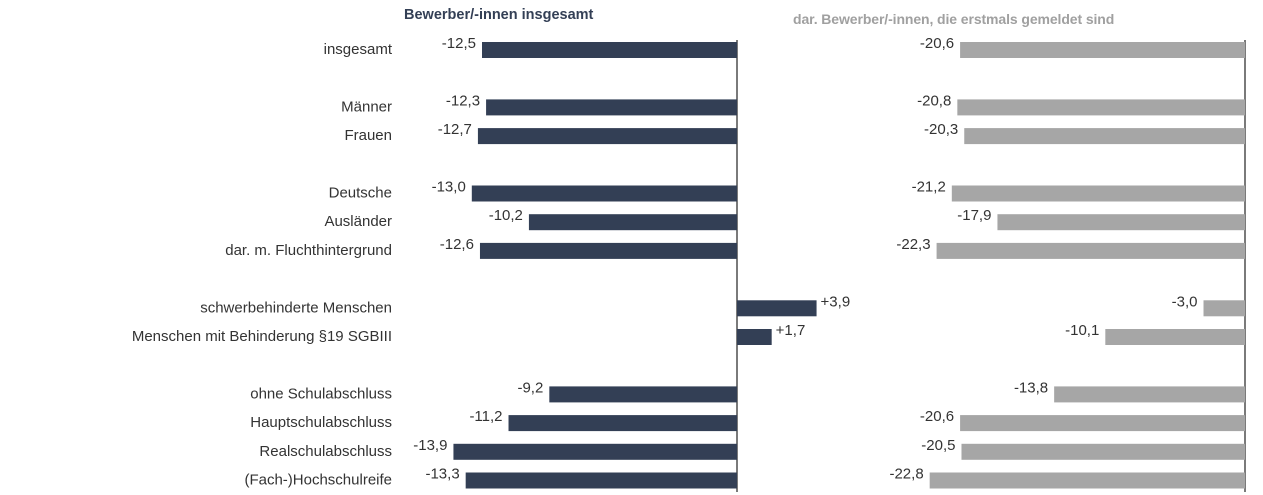 This screenshot has width=1263, height=495. I want to click on value-label: -22,8, so click(906, 473).